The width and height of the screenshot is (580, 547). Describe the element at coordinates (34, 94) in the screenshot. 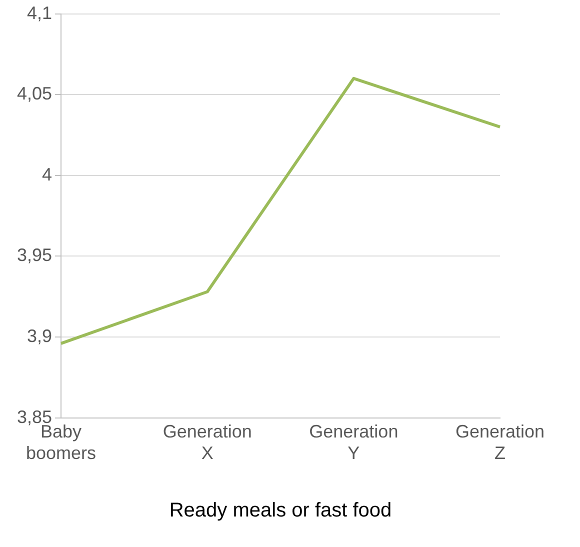

I see `y-tick-label: 4,05` at that location.